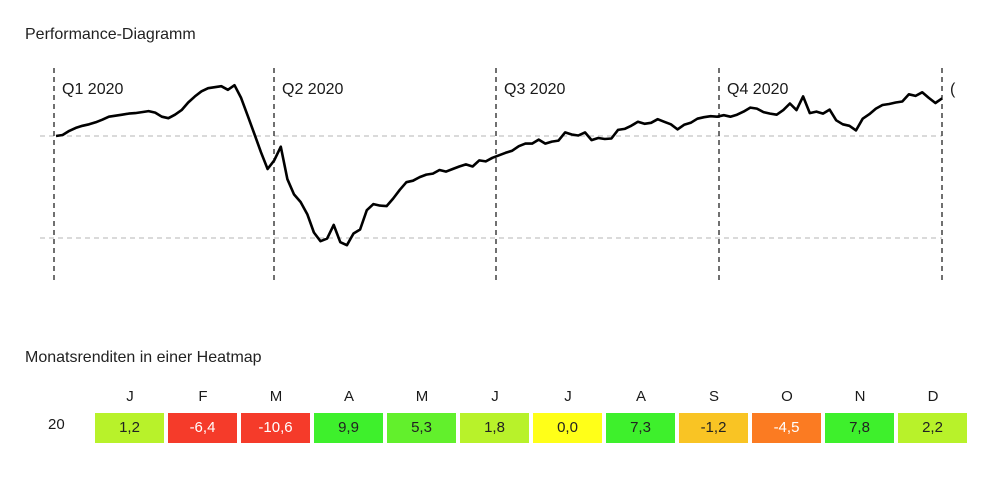  What do you see at coordinates (276, 428) in the screenshot?
I see `heatmap-cell: -10,6` at bounding box center [276, 428].